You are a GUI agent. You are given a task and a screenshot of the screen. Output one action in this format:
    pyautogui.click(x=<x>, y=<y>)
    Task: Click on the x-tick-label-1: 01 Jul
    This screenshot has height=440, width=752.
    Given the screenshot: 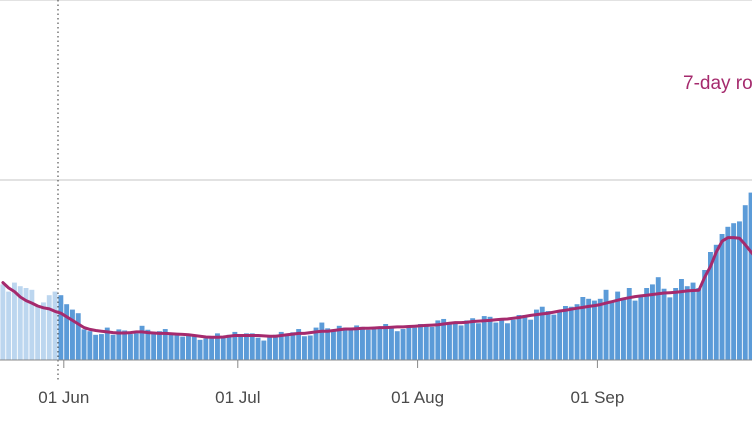 What is the action you would take?
    pyautogui.click(x=237, y=397)
    